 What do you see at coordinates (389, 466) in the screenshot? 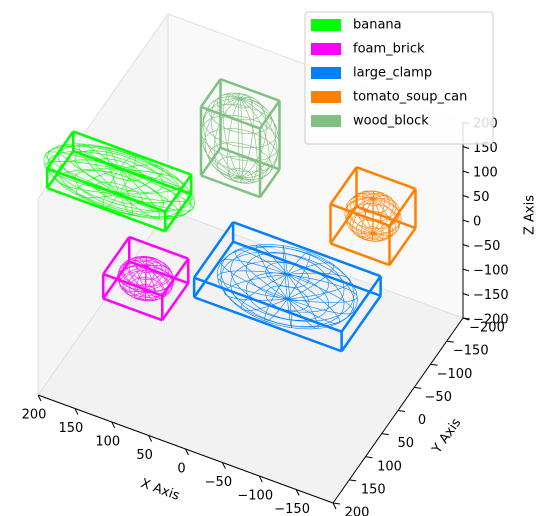
I see `y-tick-label: 100` at bounding box center [389, 466].